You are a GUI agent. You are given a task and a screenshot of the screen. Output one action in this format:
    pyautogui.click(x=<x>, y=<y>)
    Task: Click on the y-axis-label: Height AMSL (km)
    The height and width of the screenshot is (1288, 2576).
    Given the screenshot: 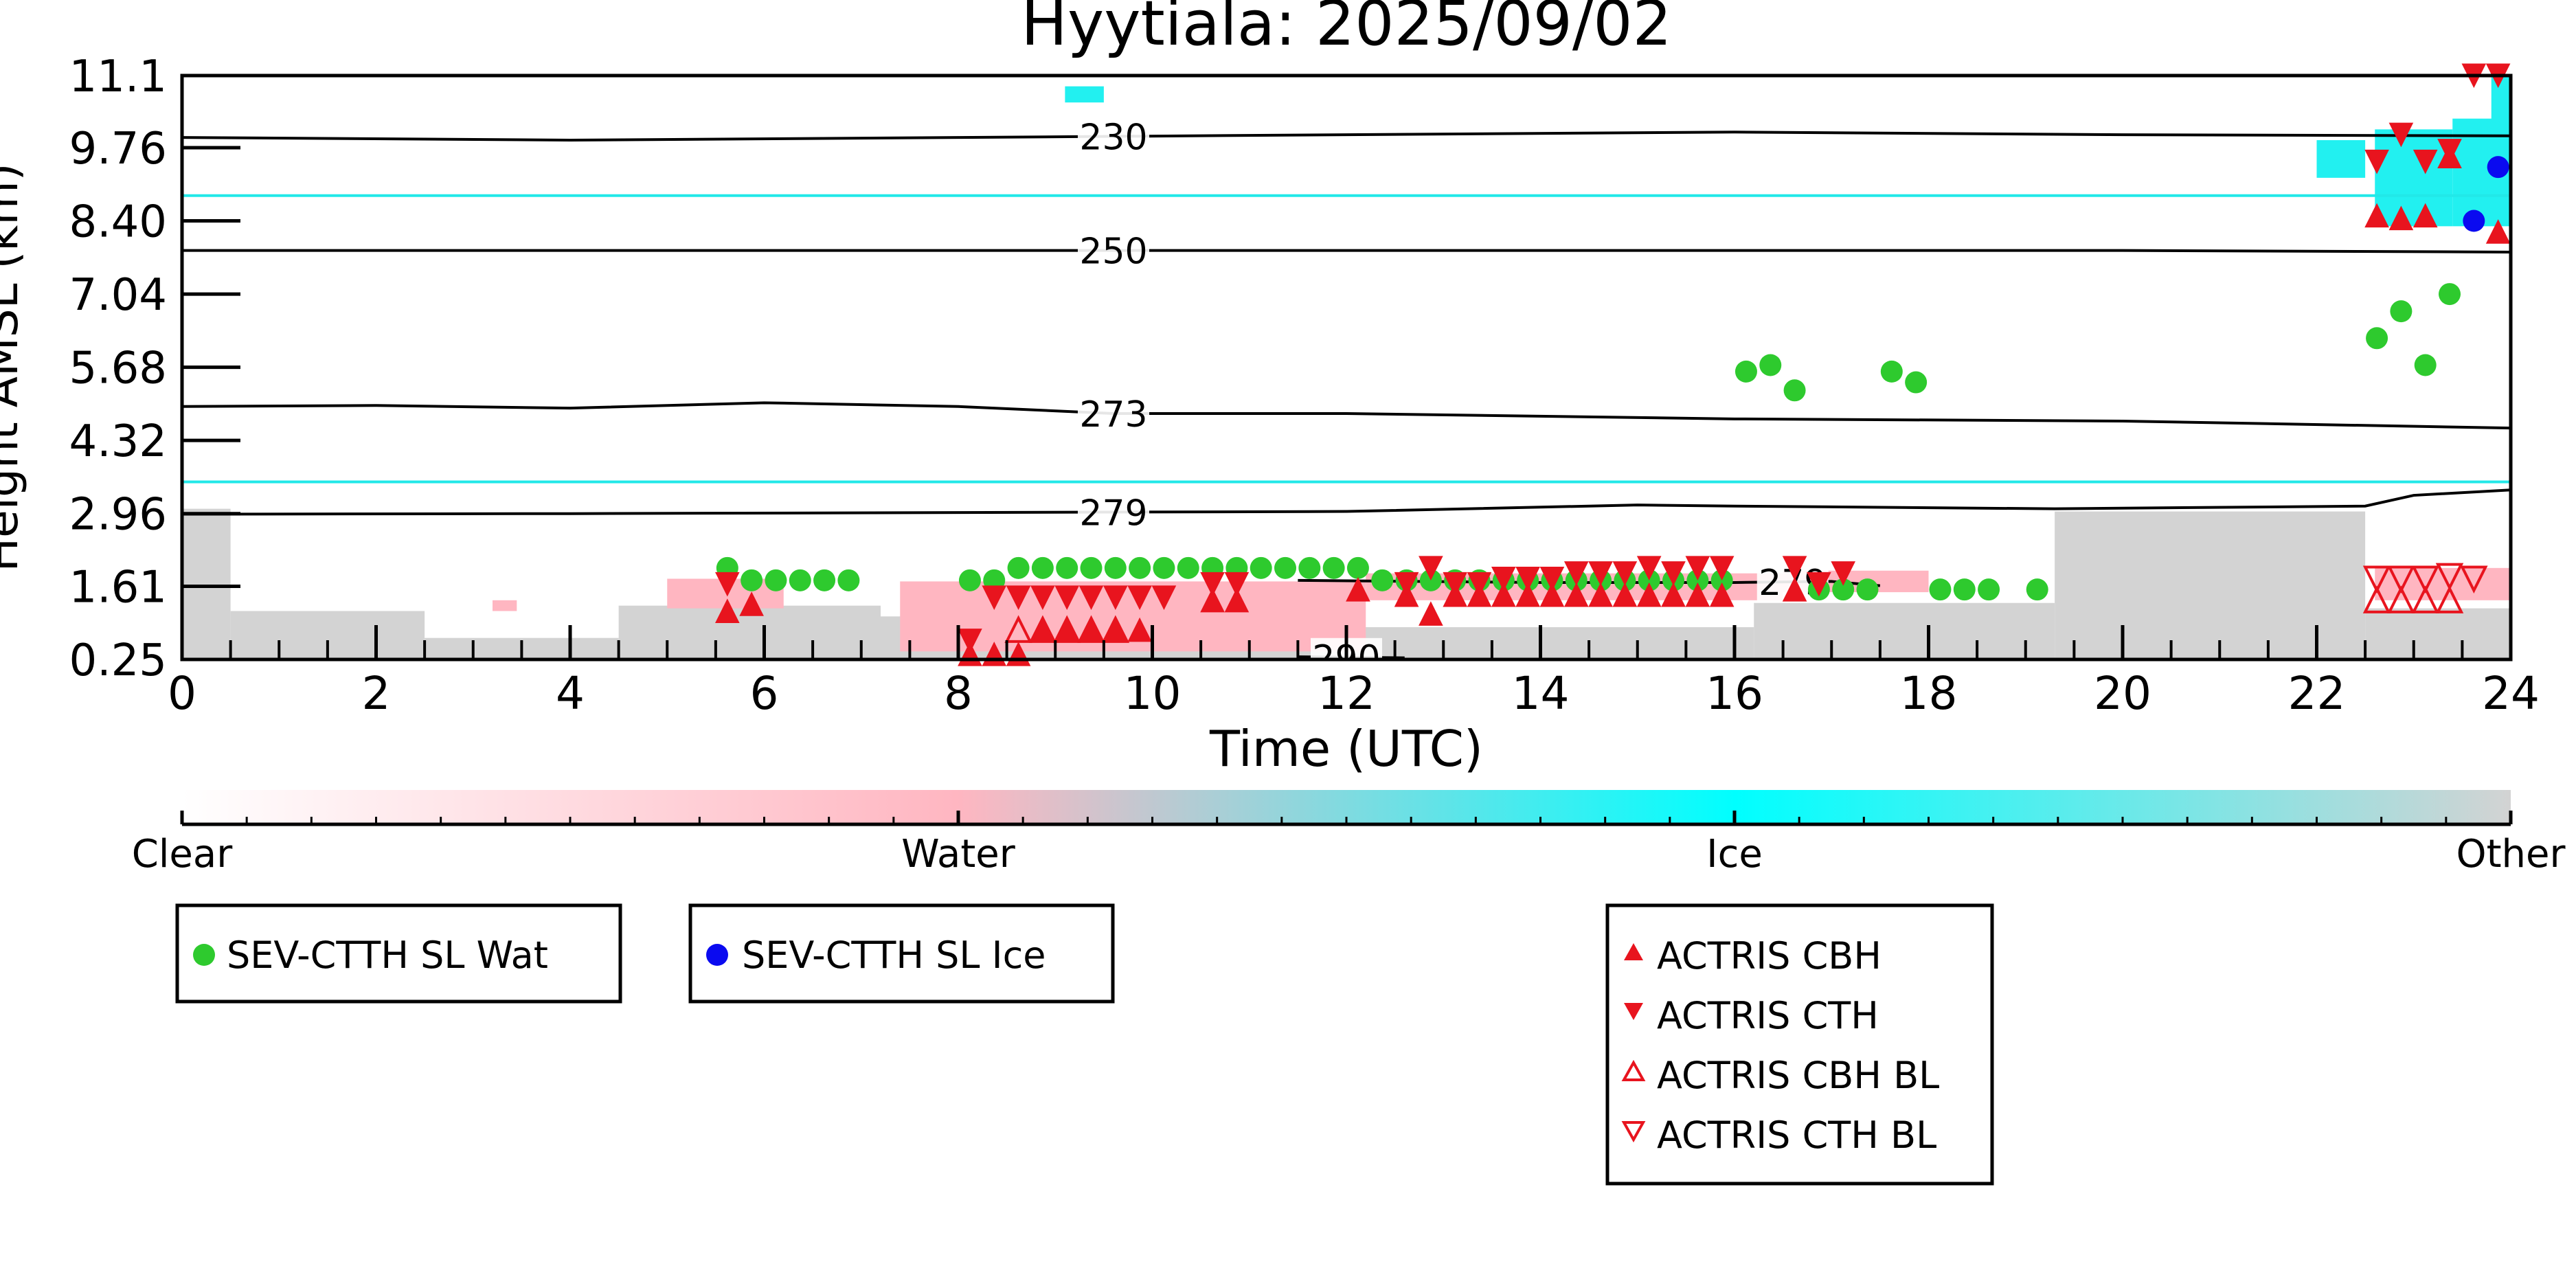 What is the action you would take?
    pyautogui.click(x=14, y=367)
    